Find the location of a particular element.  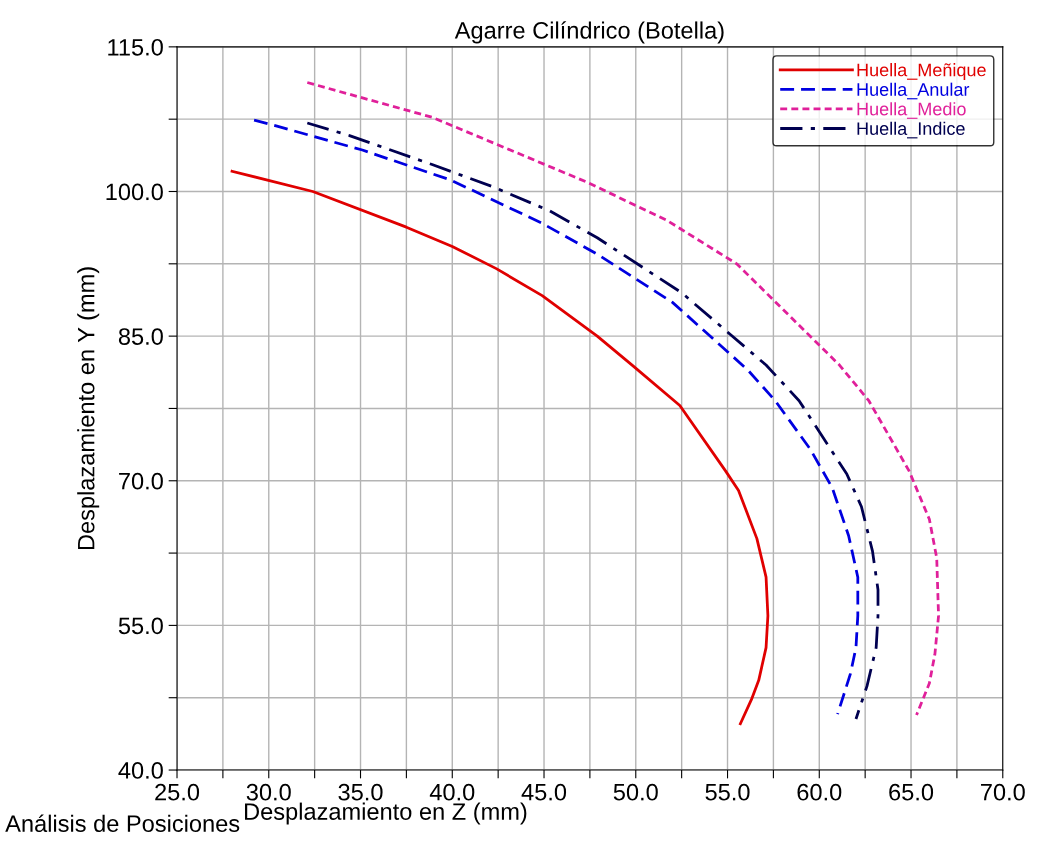

x-axis-title: Desplazamiento en Z (mm) is located at coordinates (386, 813).